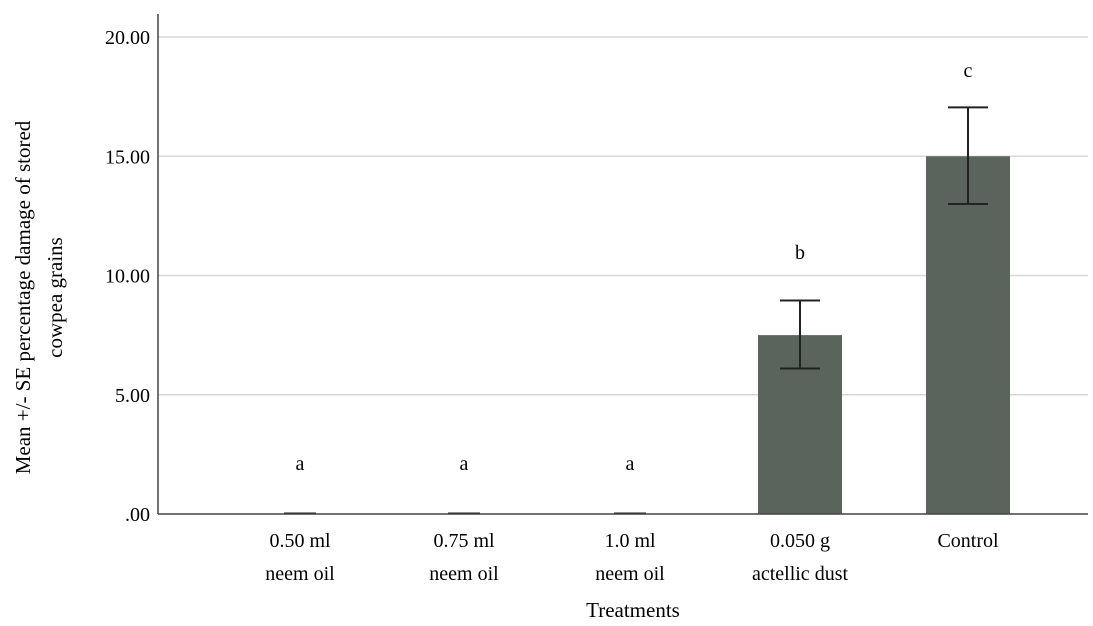  I want to click on y-tick-labels: .00 5.00 10.00 15.00 20.00, so click(127, 276).